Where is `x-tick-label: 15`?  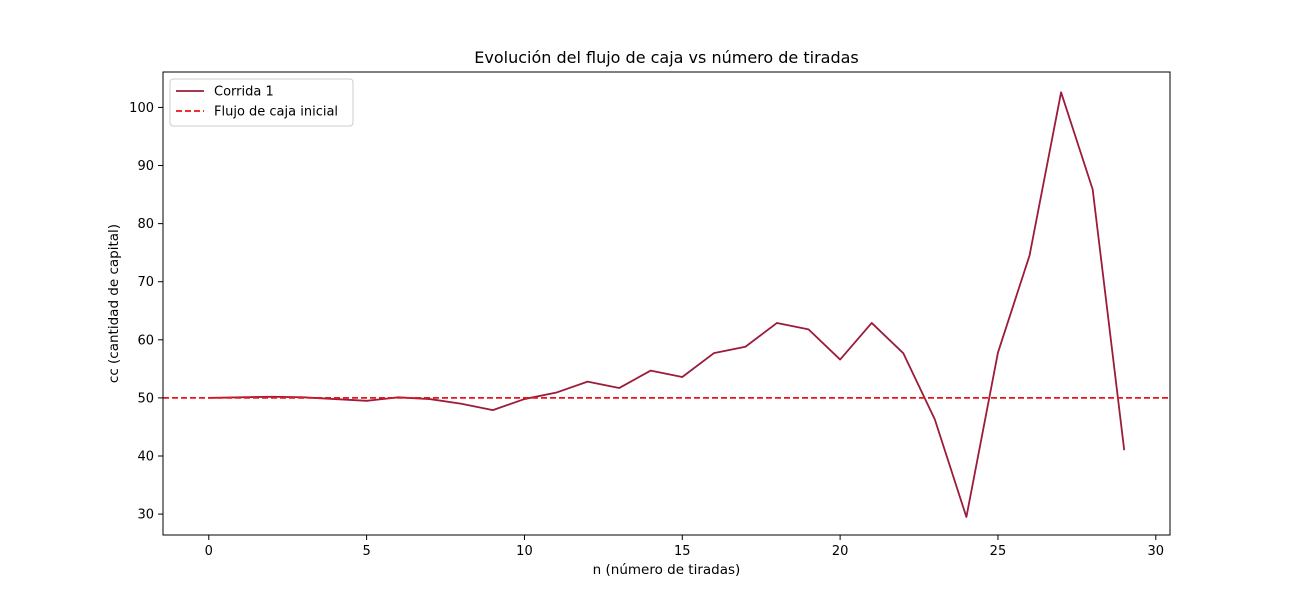 x-tick-label: 15 is located at coordinates (682, 551).